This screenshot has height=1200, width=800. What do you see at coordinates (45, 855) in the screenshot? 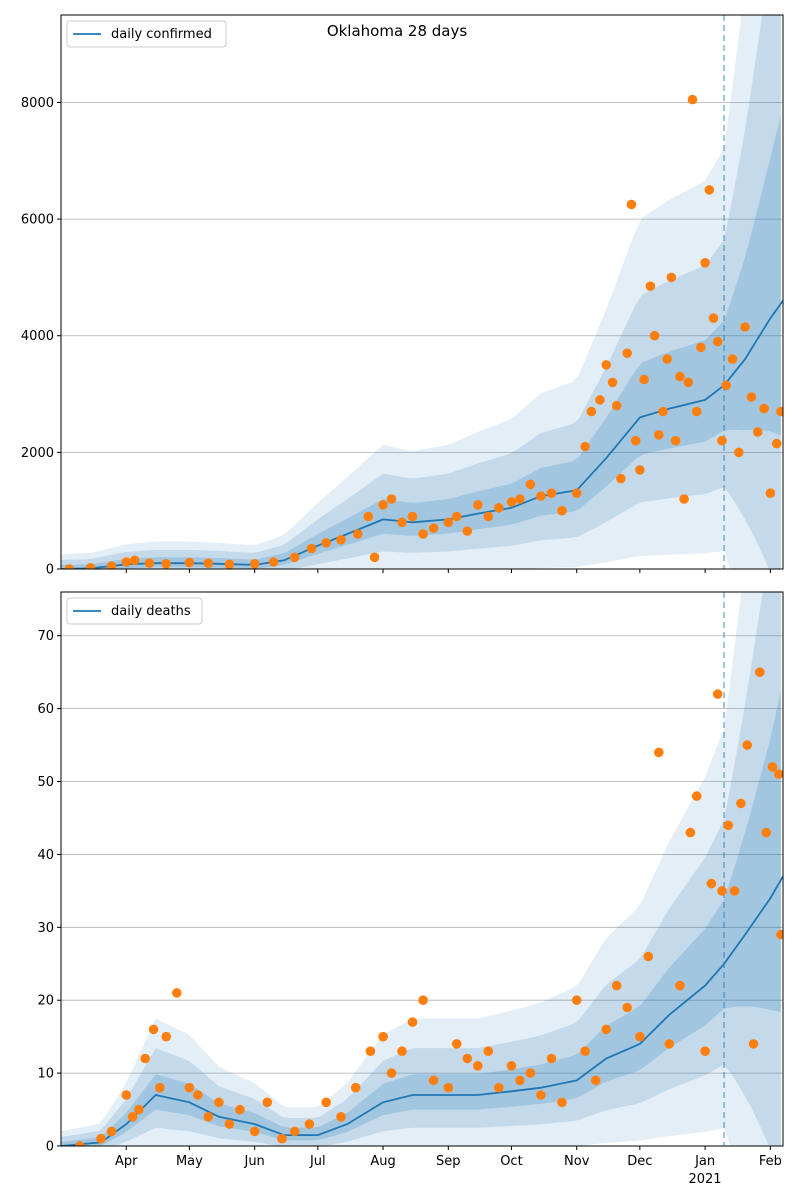
I see `deaths-y-tick-label: 40` at bounding box center [45, 855].